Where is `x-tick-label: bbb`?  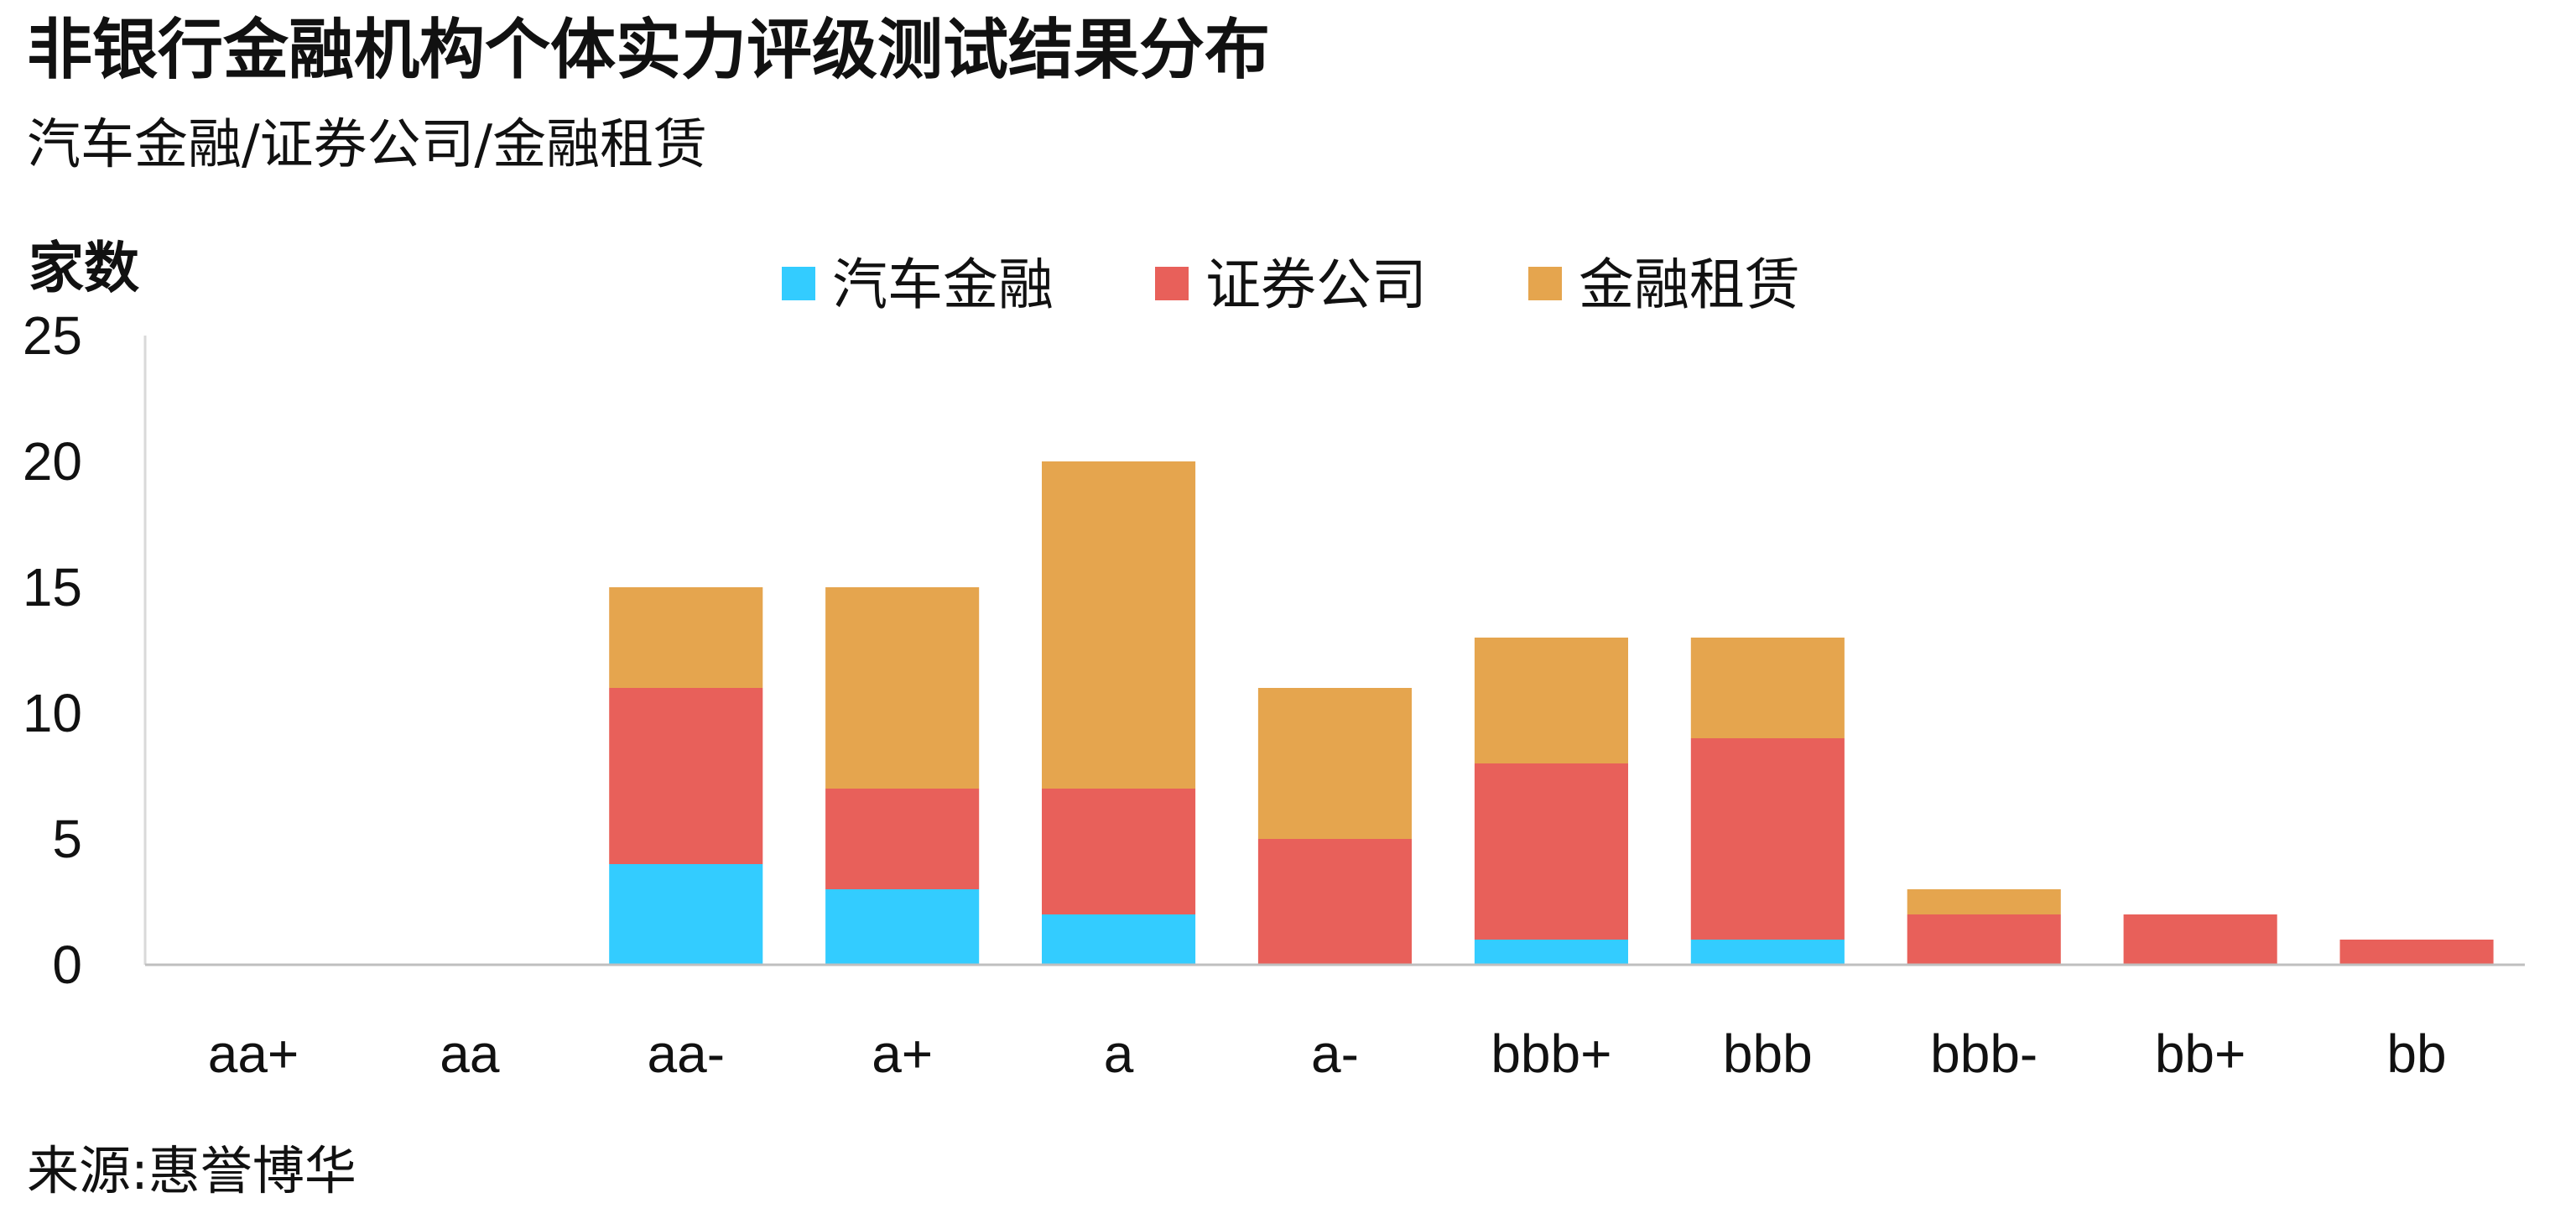 x-tick-label: bbb is located at coordinates (1768, 1053).